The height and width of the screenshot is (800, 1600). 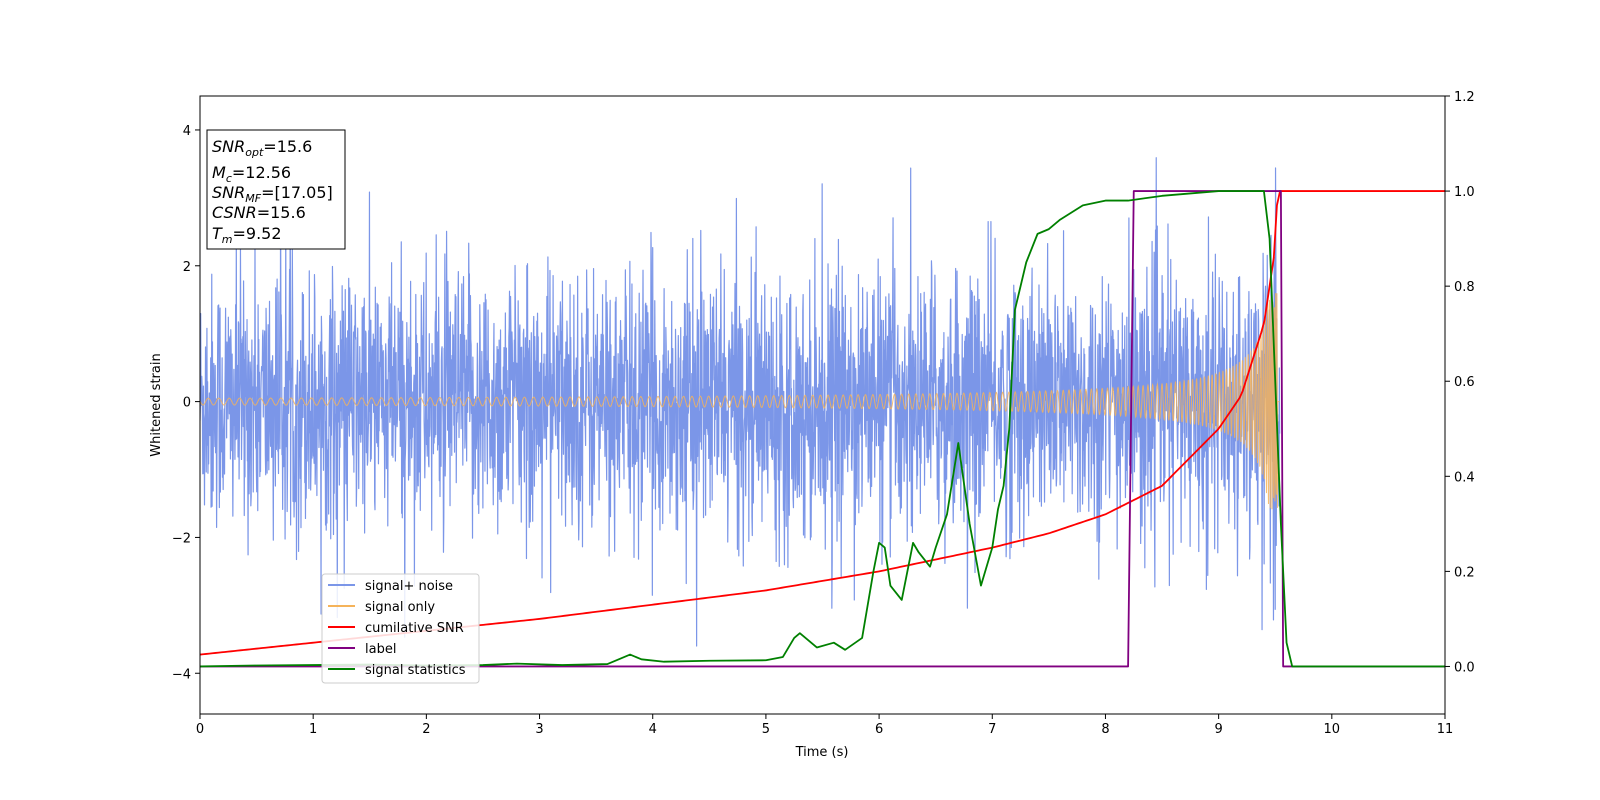 What do you see at coordinates (380, 649) in the screenshot?
I see `svg-text: label` at bounding box center [380, 649].